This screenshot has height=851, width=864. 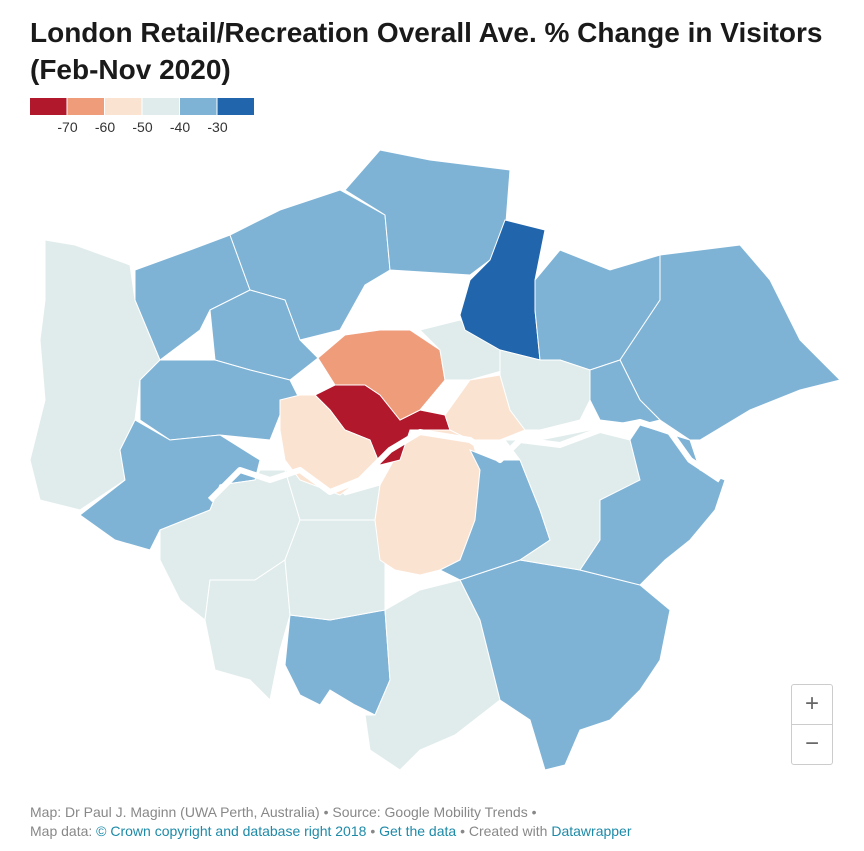 What do you see at coordinates (812, 704) in the screenshot?
I see `zoom-in: +` at bounding box center [812, 704].